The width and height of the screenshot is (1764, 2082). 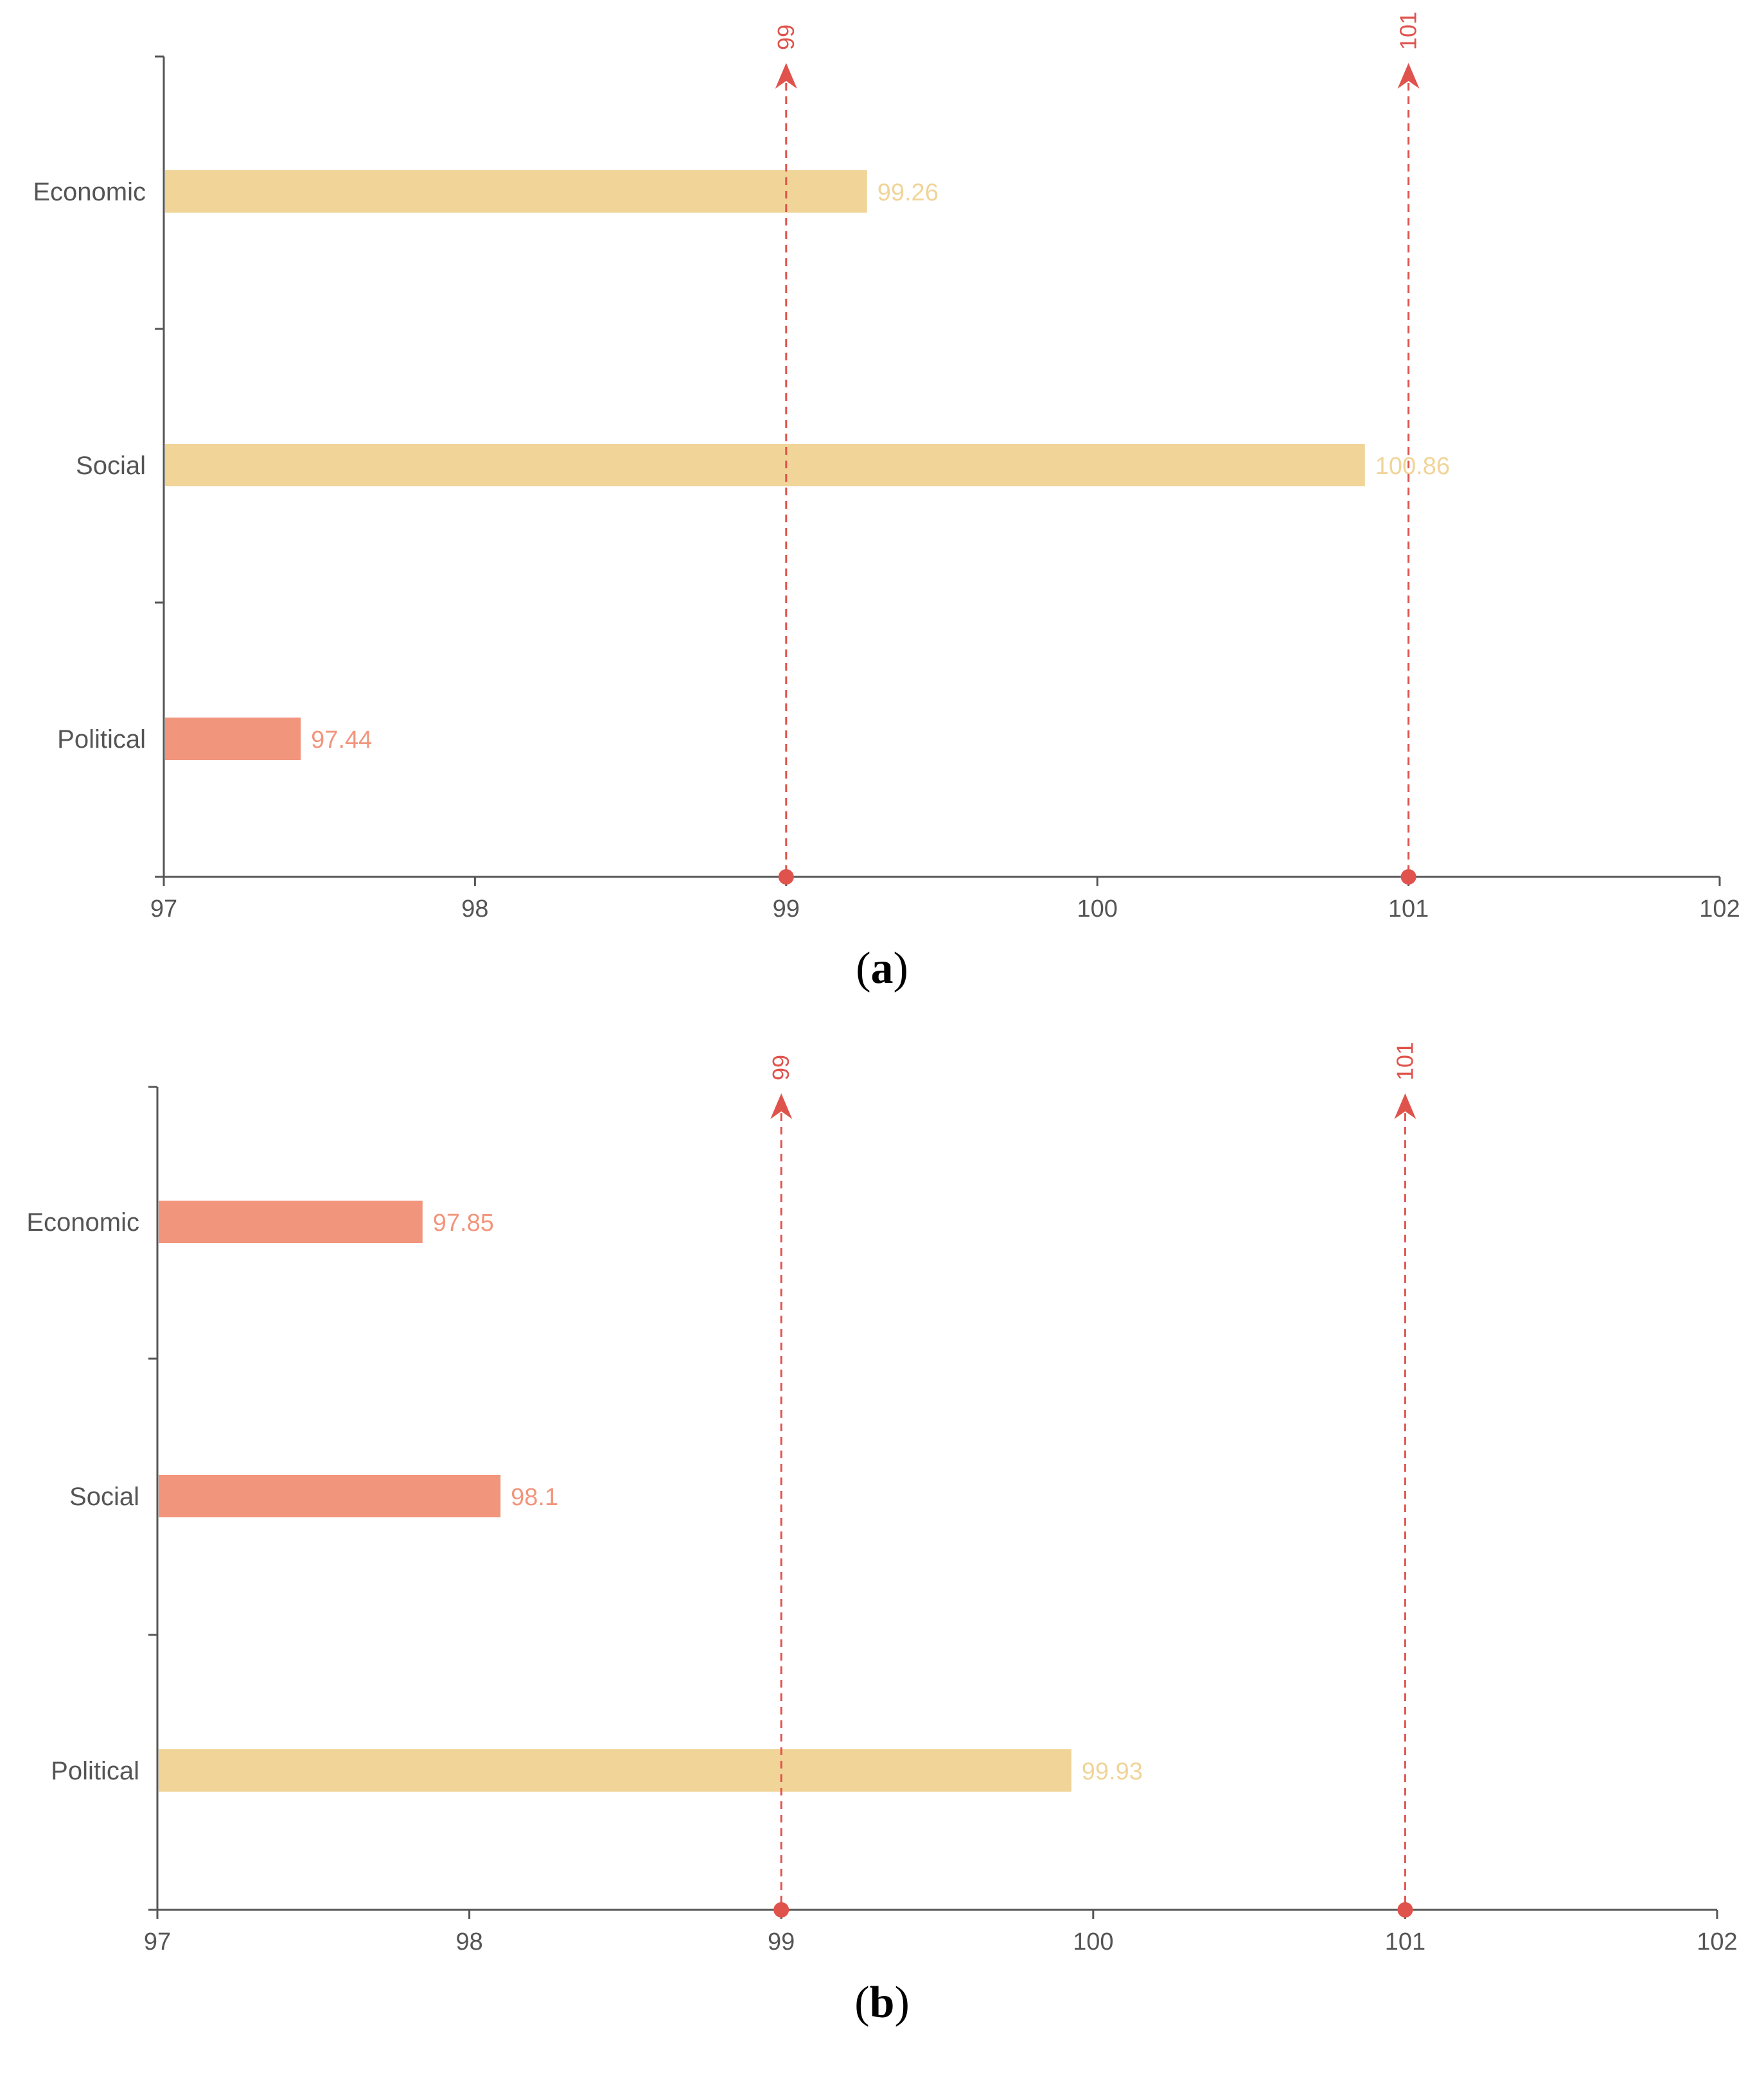 I want to click on value-label: 100.86, so click(x=1412, y=466).